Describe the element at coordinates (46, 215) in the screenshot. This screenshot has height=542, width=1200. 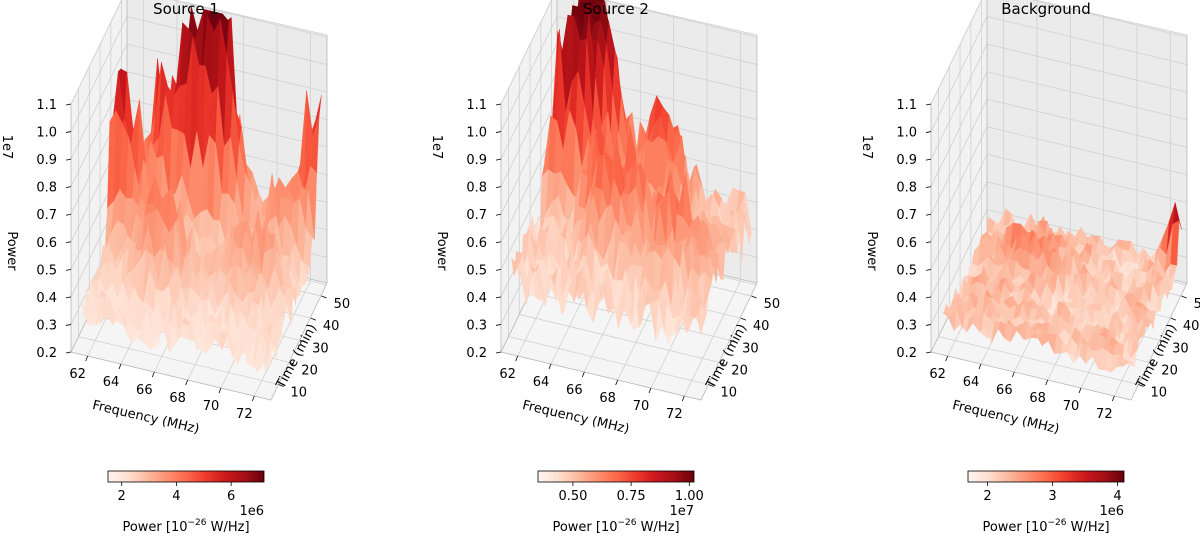
I see `z-tick-label: 0.7` at that location.